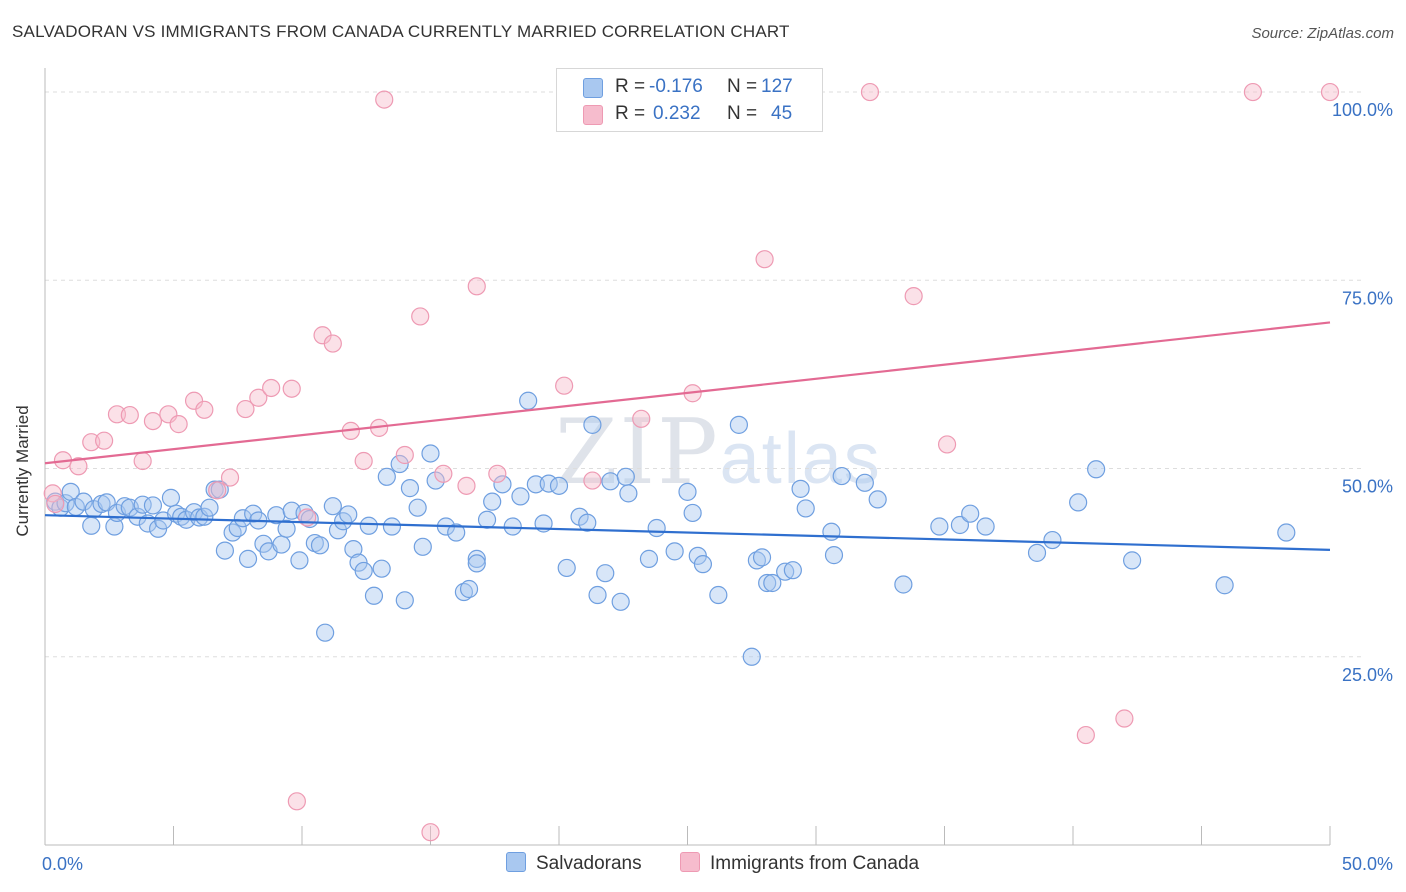 This screenshot has width=1406, height=892. I want to click on n-value-salvadorans: 127, so click(777, 86).